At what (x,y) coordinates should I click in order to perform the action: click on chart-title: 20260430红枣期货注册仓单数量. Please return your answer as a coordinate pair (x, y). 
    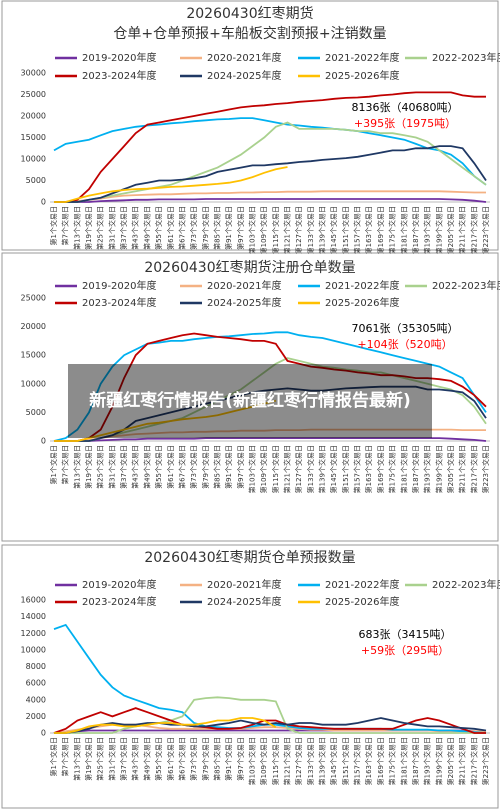
    Looking at the image, I should click on (249, 267).